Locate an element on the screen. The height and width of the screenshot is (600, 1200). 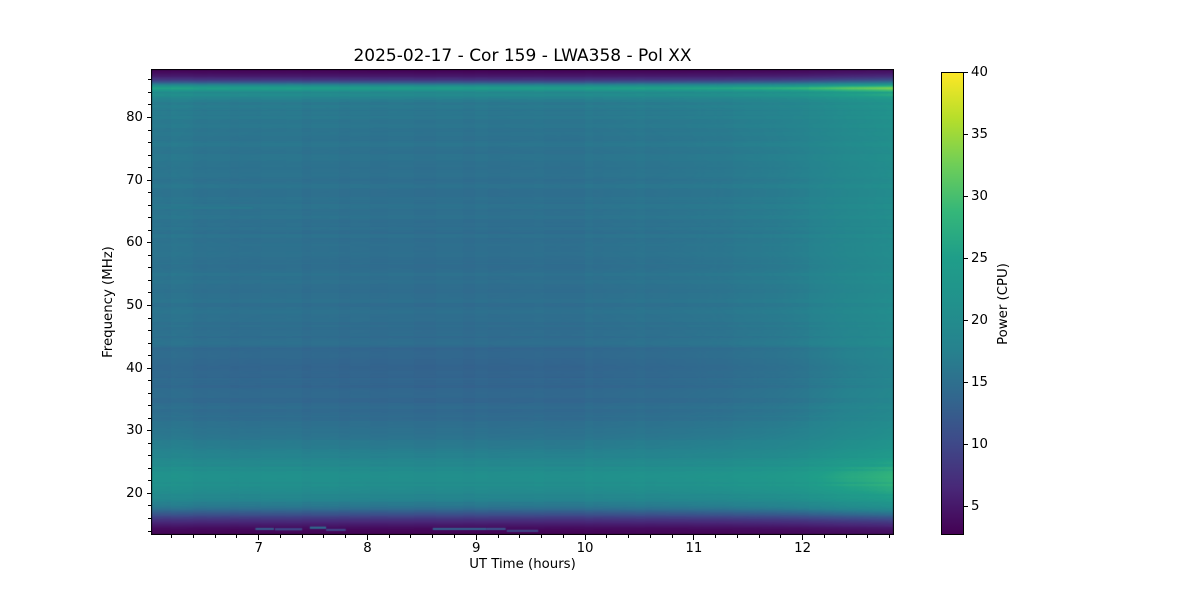
colorbar-tick-label: 10 is located at coordinates (979, 444).